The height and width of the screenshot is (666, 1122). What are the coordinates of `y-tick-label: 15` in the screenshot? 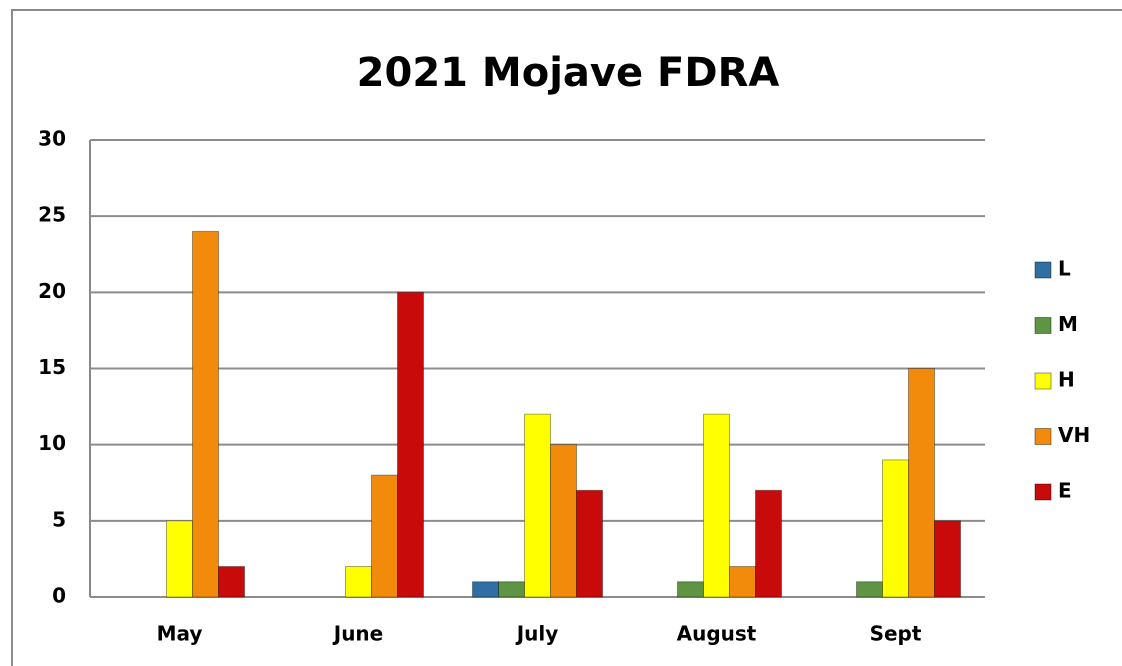 It's located at (52, 367).